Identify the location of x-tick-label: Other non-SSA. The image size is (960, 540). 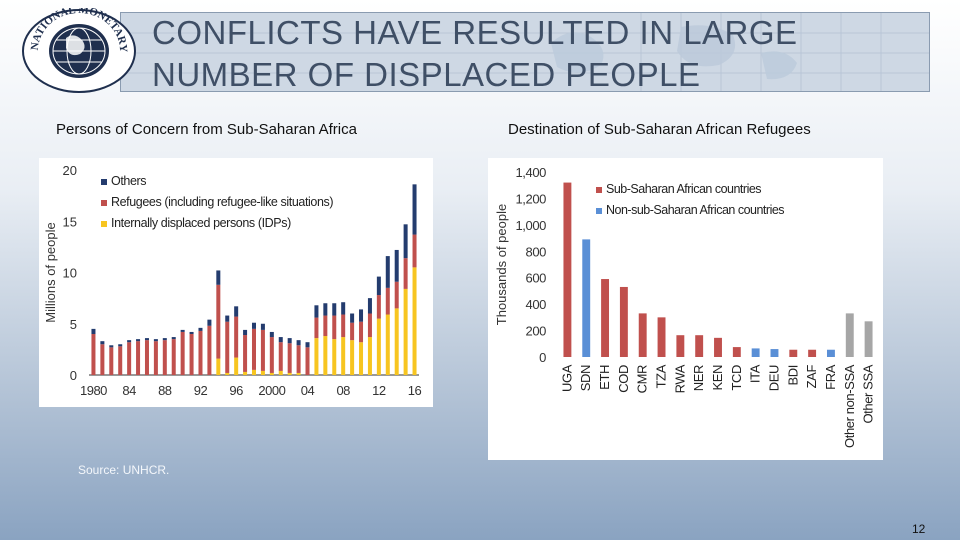
(849, 406).